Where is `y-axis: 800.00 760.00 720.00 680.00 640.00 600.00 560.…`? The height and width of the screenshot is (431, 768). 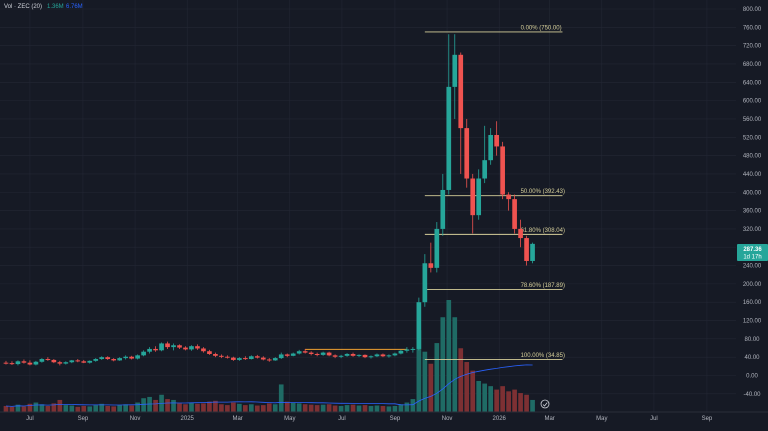
y-axis: 800.00 760.00 720.00 680.00 640.00 600.00 560.… is located at coordinates (752, 202).